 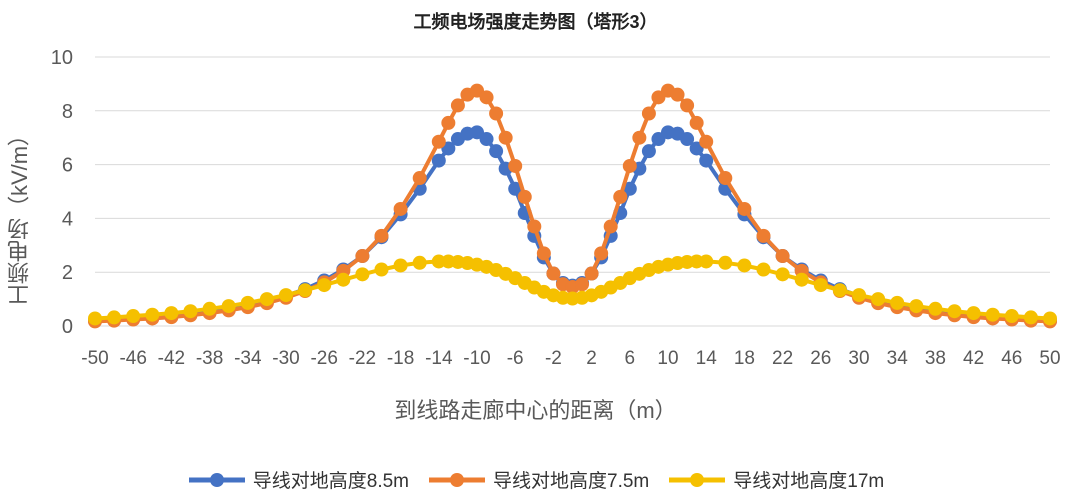 I want to click on x-tick-label: 10, so click(x=667, y=358).